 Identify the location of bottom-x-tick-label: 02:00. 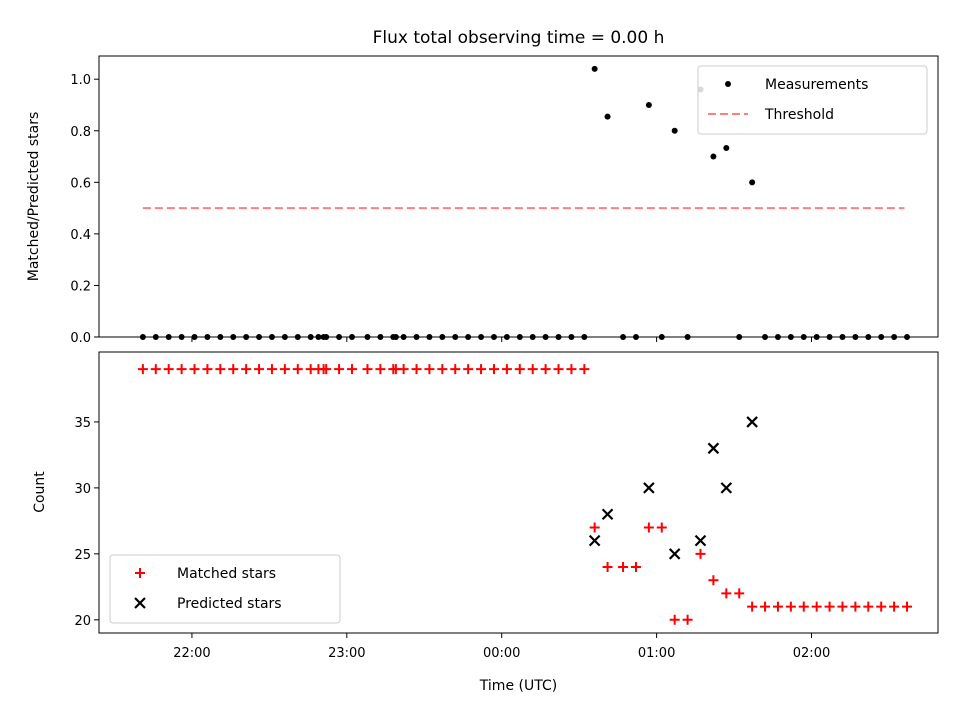
(811, 653).